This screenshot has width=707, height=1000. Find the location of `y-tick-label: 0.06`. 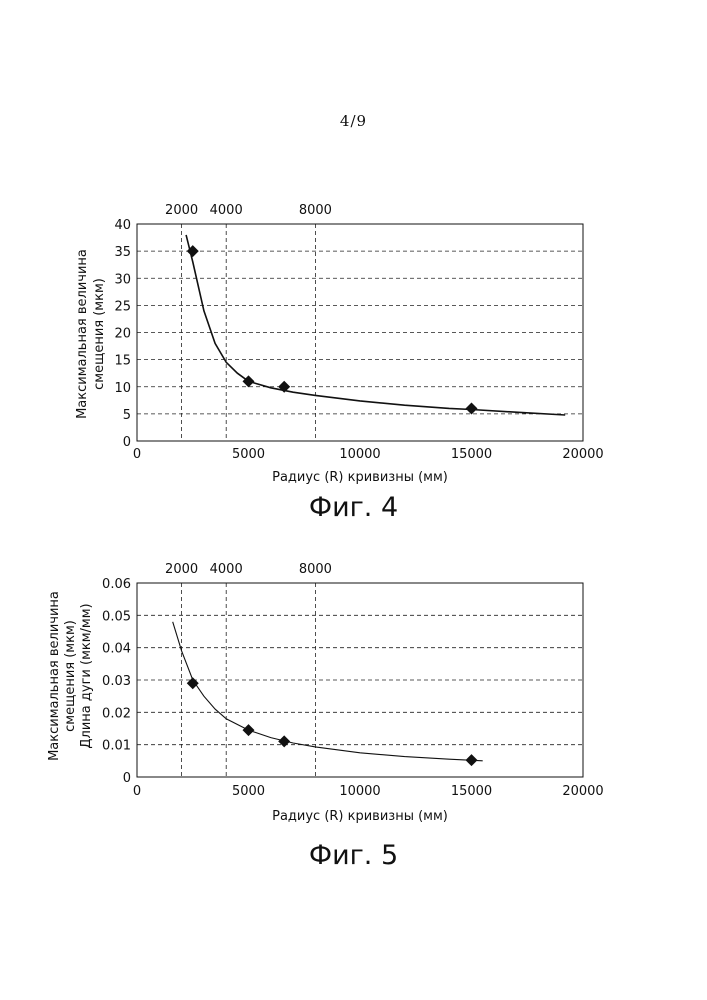

y-tick-label: 0.06 is located at coordinates (116, 584).